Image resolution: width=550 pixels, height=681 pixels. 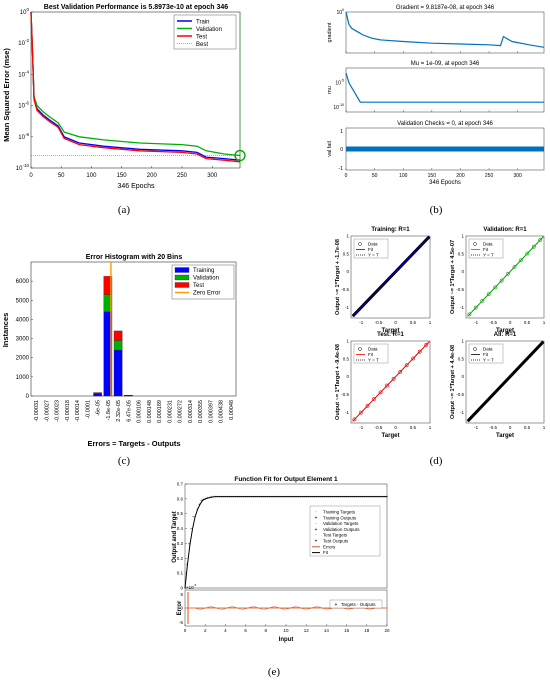 What do you see at coordinates (367, 630) in the screenshot?
I see `xtick-label-e: 18` at bounding box center [367, 630].